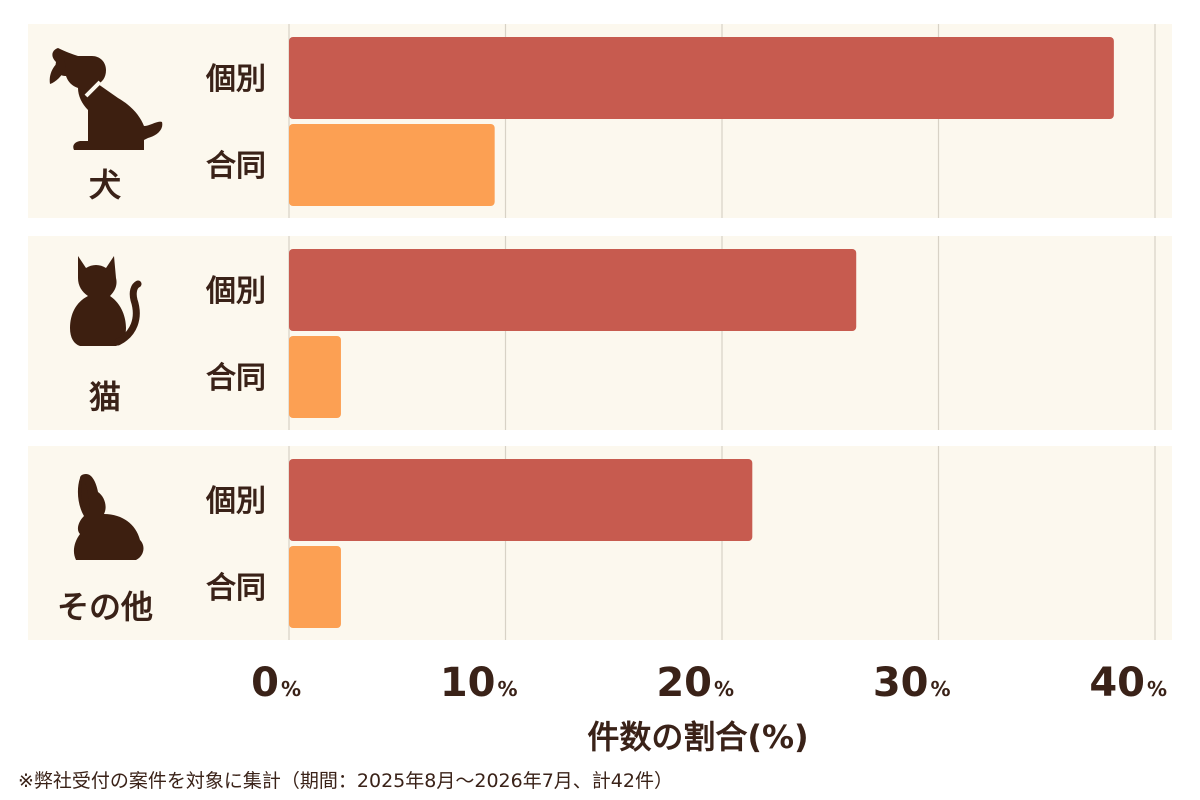 The width and height of the screenshot is (1200, 800). Describe the element at coordinates (345, 781) in the screenshot. I see `footnote: ※弊社受付の案件を対象に集計（期間：2025年8月〜2026年7月、計42件）` at that location.